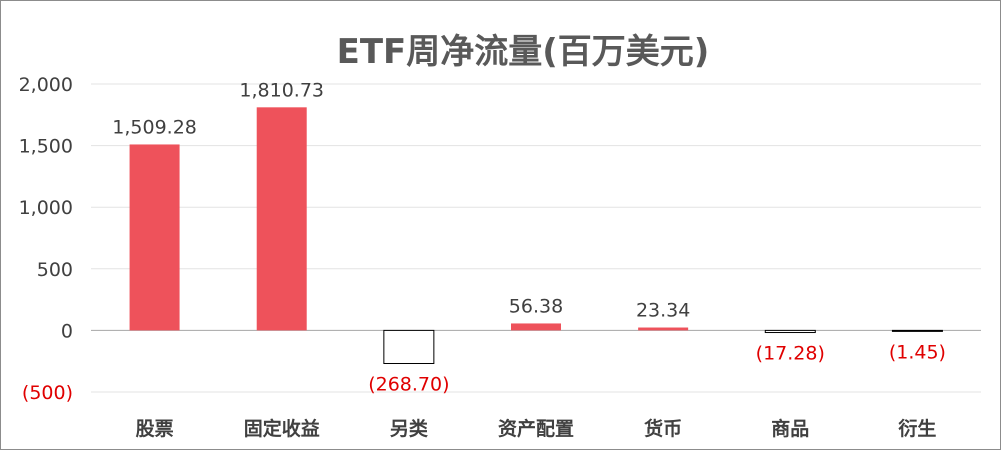 The width and height of the screenshot is (1001, 450). Describe the element at coordinates (916, 428) in the screenshot. I see `x-category-label: 衍生` at that location.